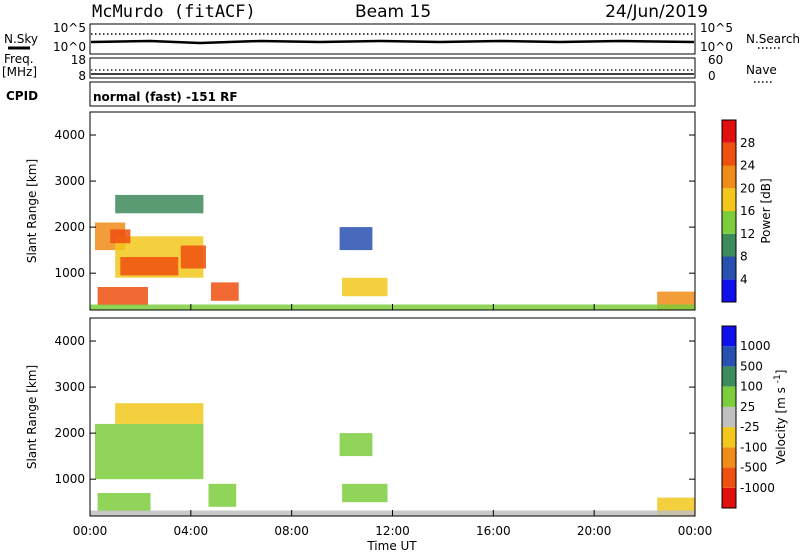 This screenshot has height=554, width=800. Describe the element at coordinates (19, 72) in the screenshot. I see `freq-label-unit: [MHz]` at that location.